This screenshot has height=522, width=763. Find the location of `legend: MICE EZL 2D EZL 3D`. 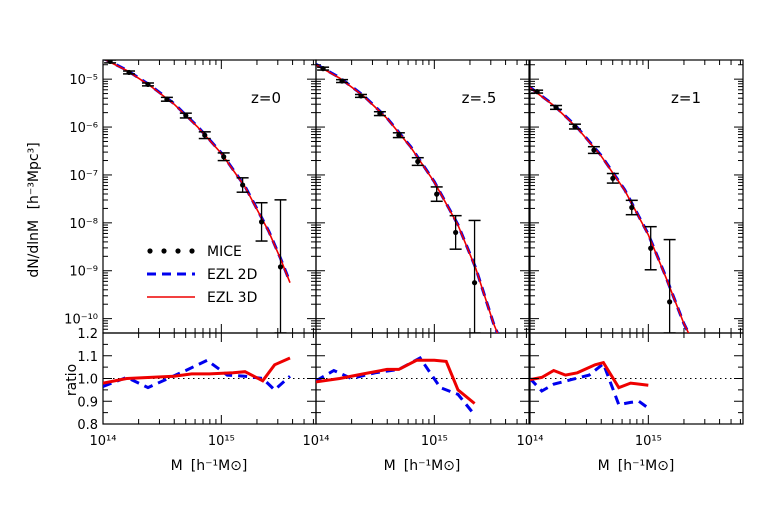

legend: MICE EZL 2D EZL 3D is located at coordinates (202, 275).